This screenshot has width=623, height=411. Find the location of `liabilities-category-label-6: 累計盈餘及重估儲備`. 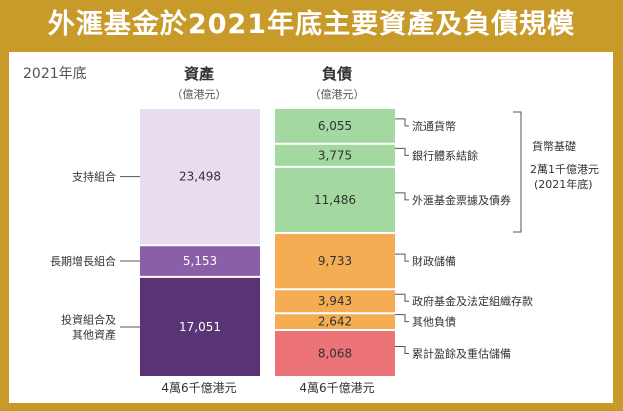

liabilities-category-label-6: 累計盈餘及重估儲備 is located at coordinates (461, 353).